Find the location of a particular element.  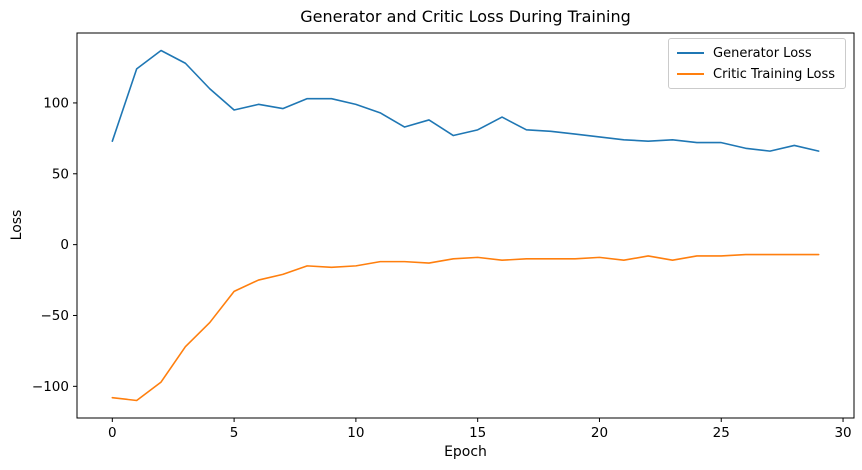

x-tick-label: 5 is located at coordinates (234, 433).